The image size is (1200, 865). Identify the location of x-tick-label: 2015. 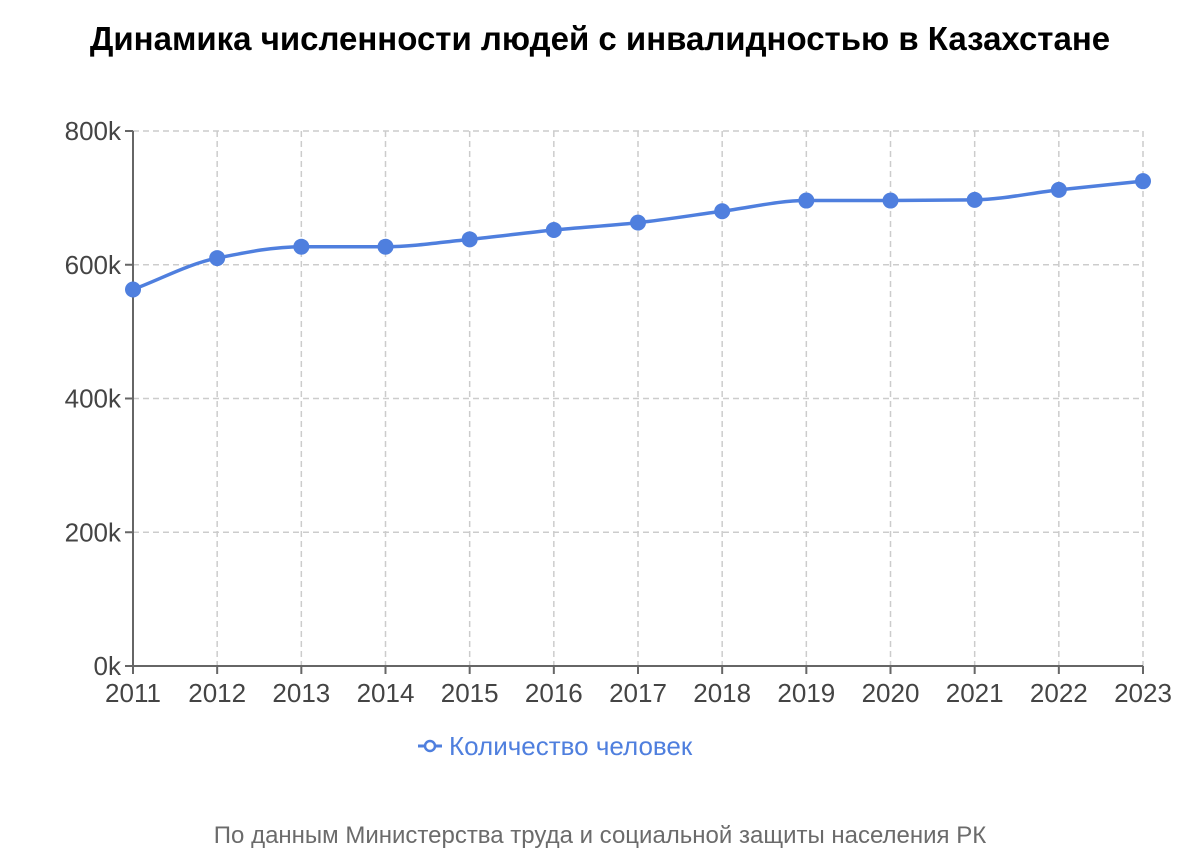
(470, 693).